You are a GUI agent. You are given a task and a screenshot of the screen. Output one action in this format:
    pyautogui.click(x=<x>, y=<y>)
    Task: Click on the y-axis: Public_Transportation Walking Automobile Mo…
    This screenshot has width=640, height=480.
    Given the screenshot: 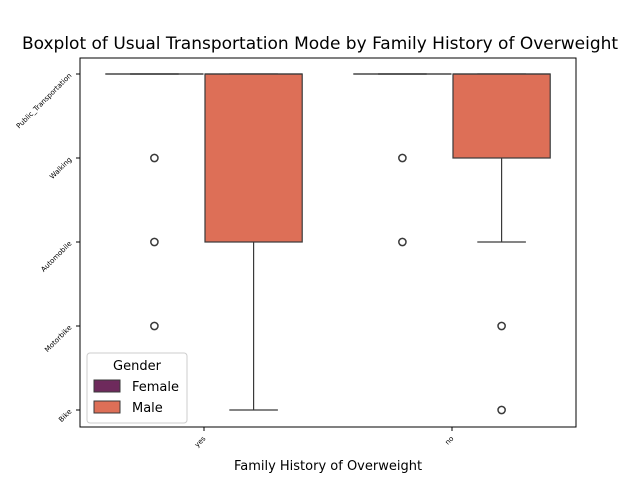 What is the action you would take?
    pyautogui.click(x=47, y=248)
    